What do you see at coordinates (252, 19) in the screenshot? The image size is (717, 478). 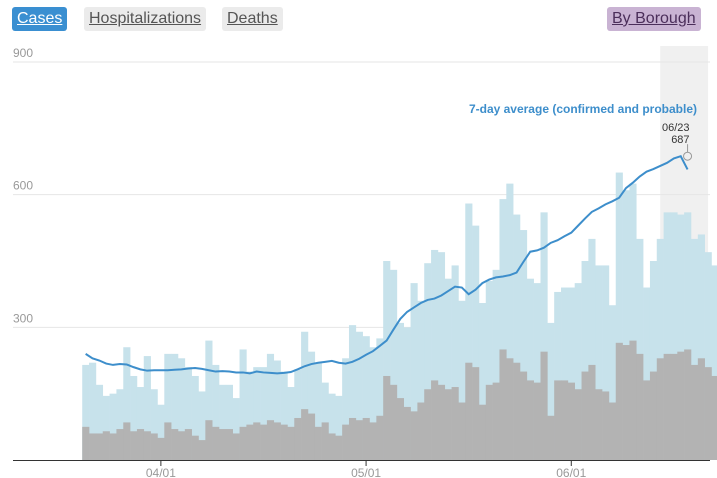 I see `deaths-tab-button: Deaths` at bounding box center [252, 19].